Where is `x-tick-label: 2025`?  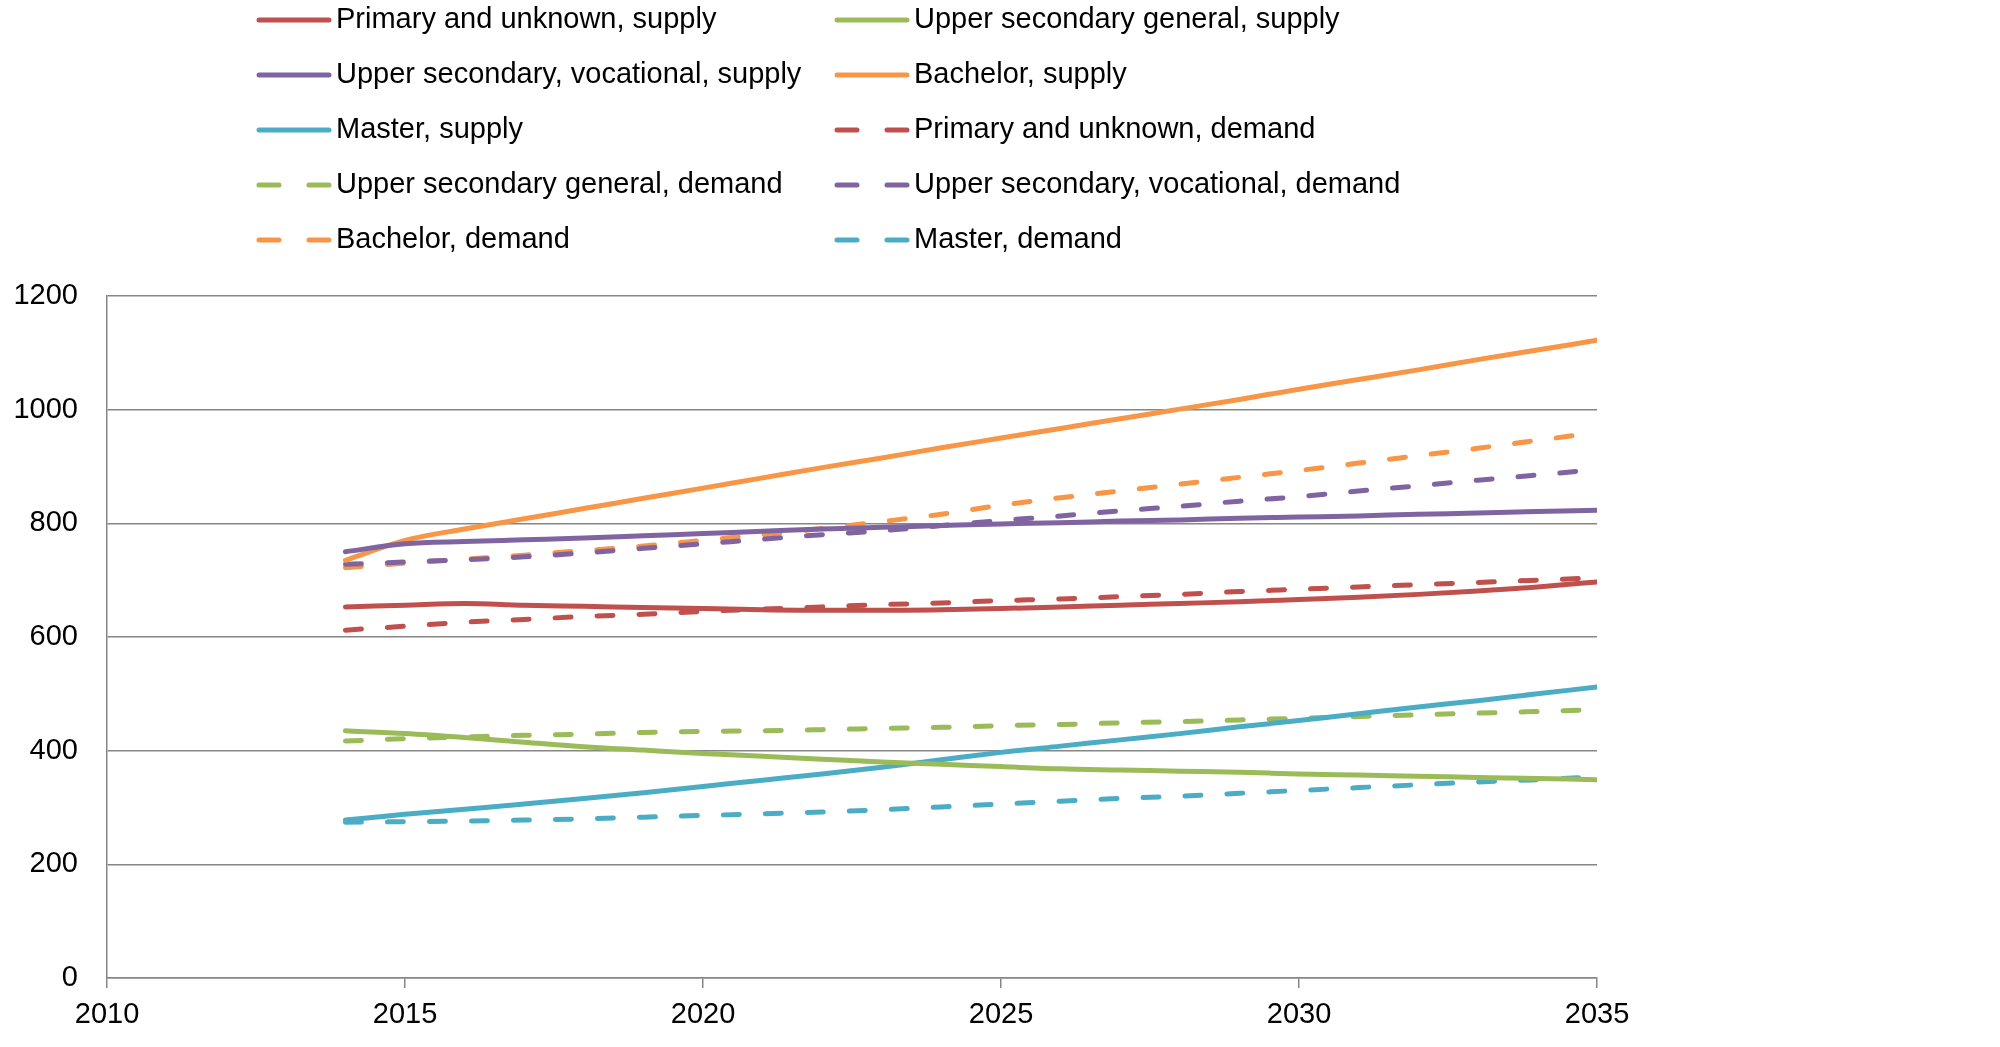 x-tick-label: 2025 is located at coordinates (1001, 1013).